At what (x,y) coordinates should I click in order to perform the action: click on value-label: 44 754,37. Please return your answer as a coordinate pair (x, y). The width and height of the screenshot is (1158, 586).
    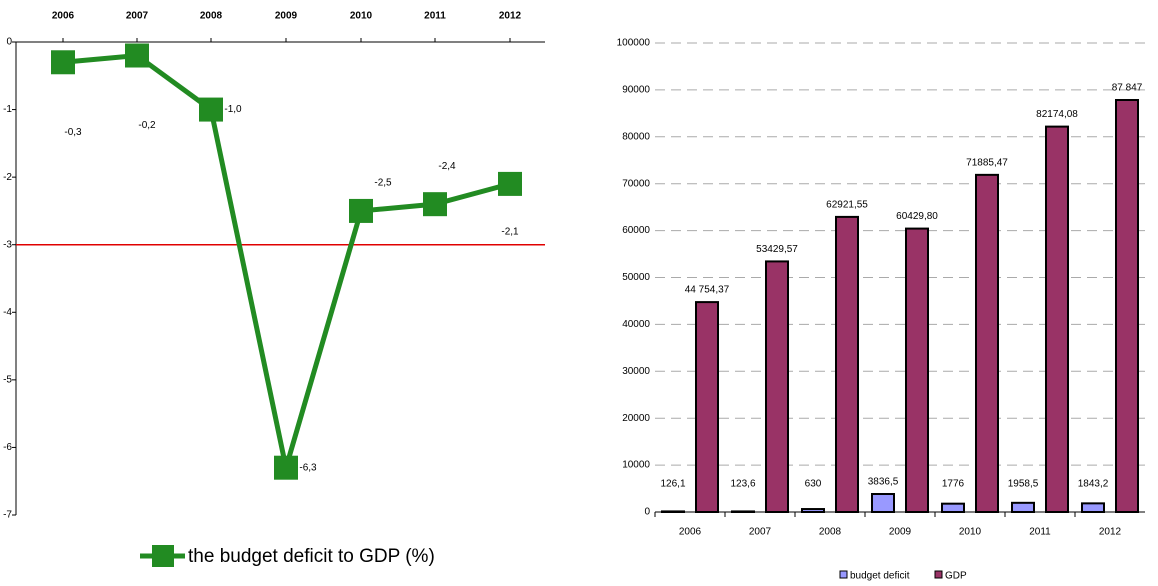
    Looking at the image, I should click on (707, 290).